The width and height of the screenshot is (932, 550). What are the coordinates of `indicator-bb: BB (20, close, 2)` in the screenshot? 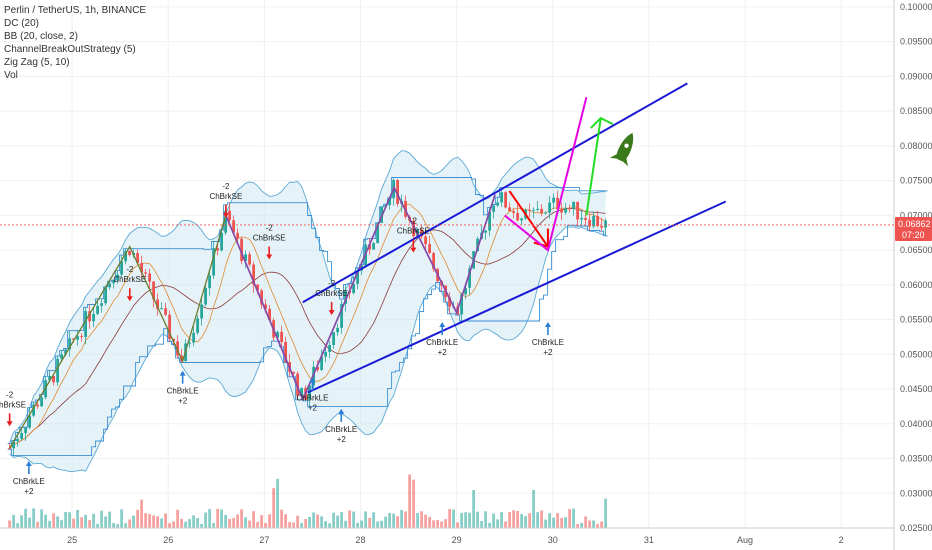 It's located at (41, 36).